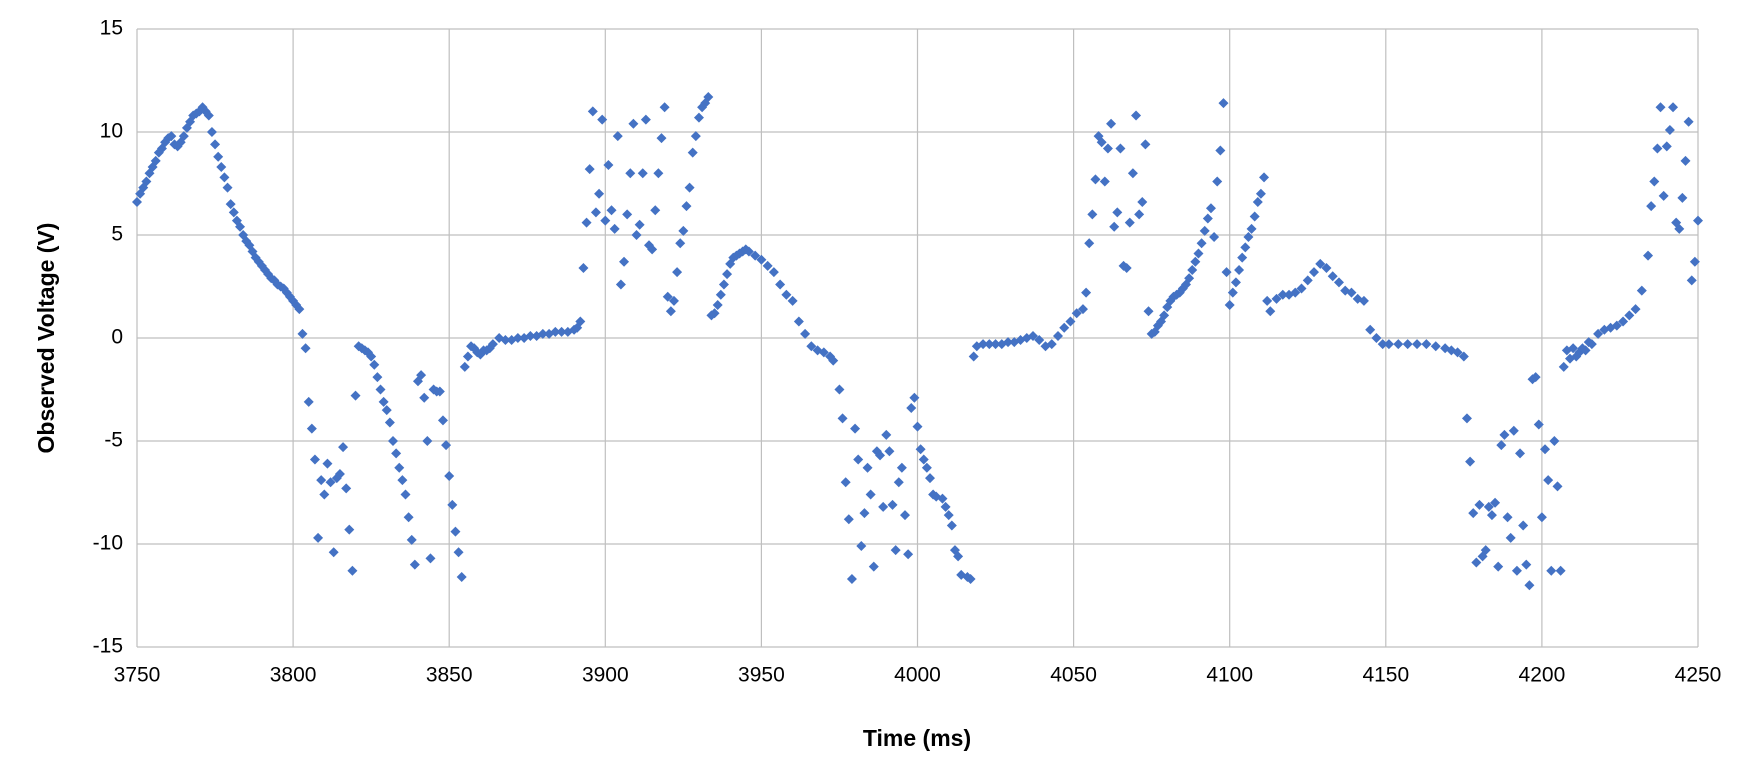  What do you see at coordinates (111, 28) in the screenshot?
I see `y-tick-label: 15` at bounding box center [111, 28].